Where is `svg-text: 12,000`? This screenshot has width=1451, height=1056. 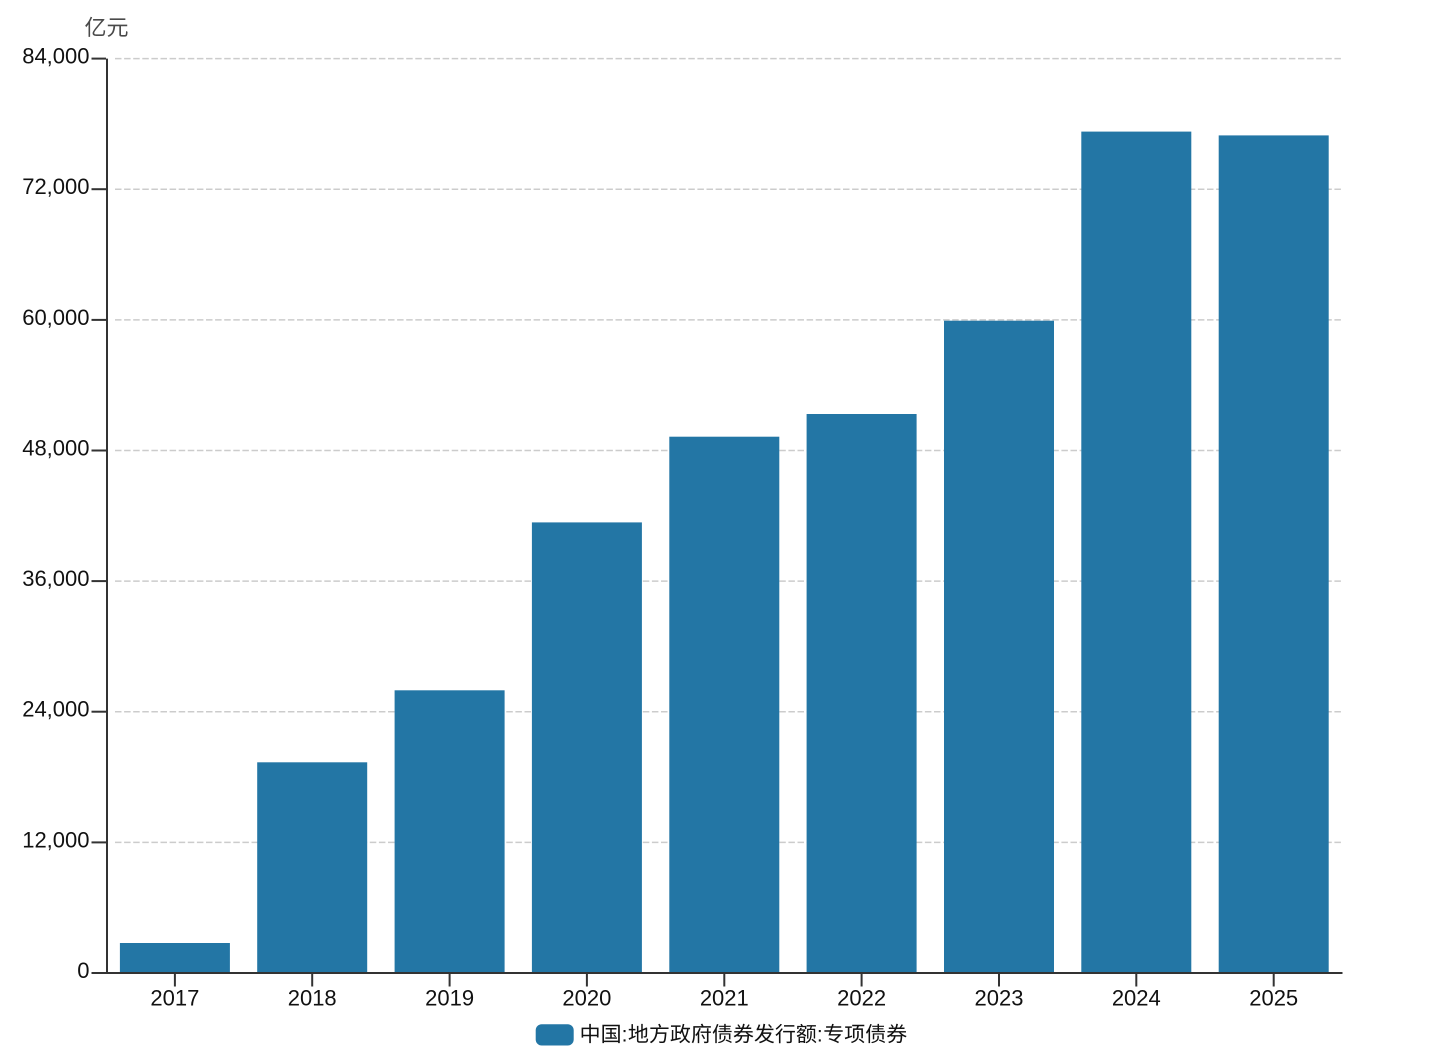 svg-text: 12,000 is located at coordinates (55, 839).